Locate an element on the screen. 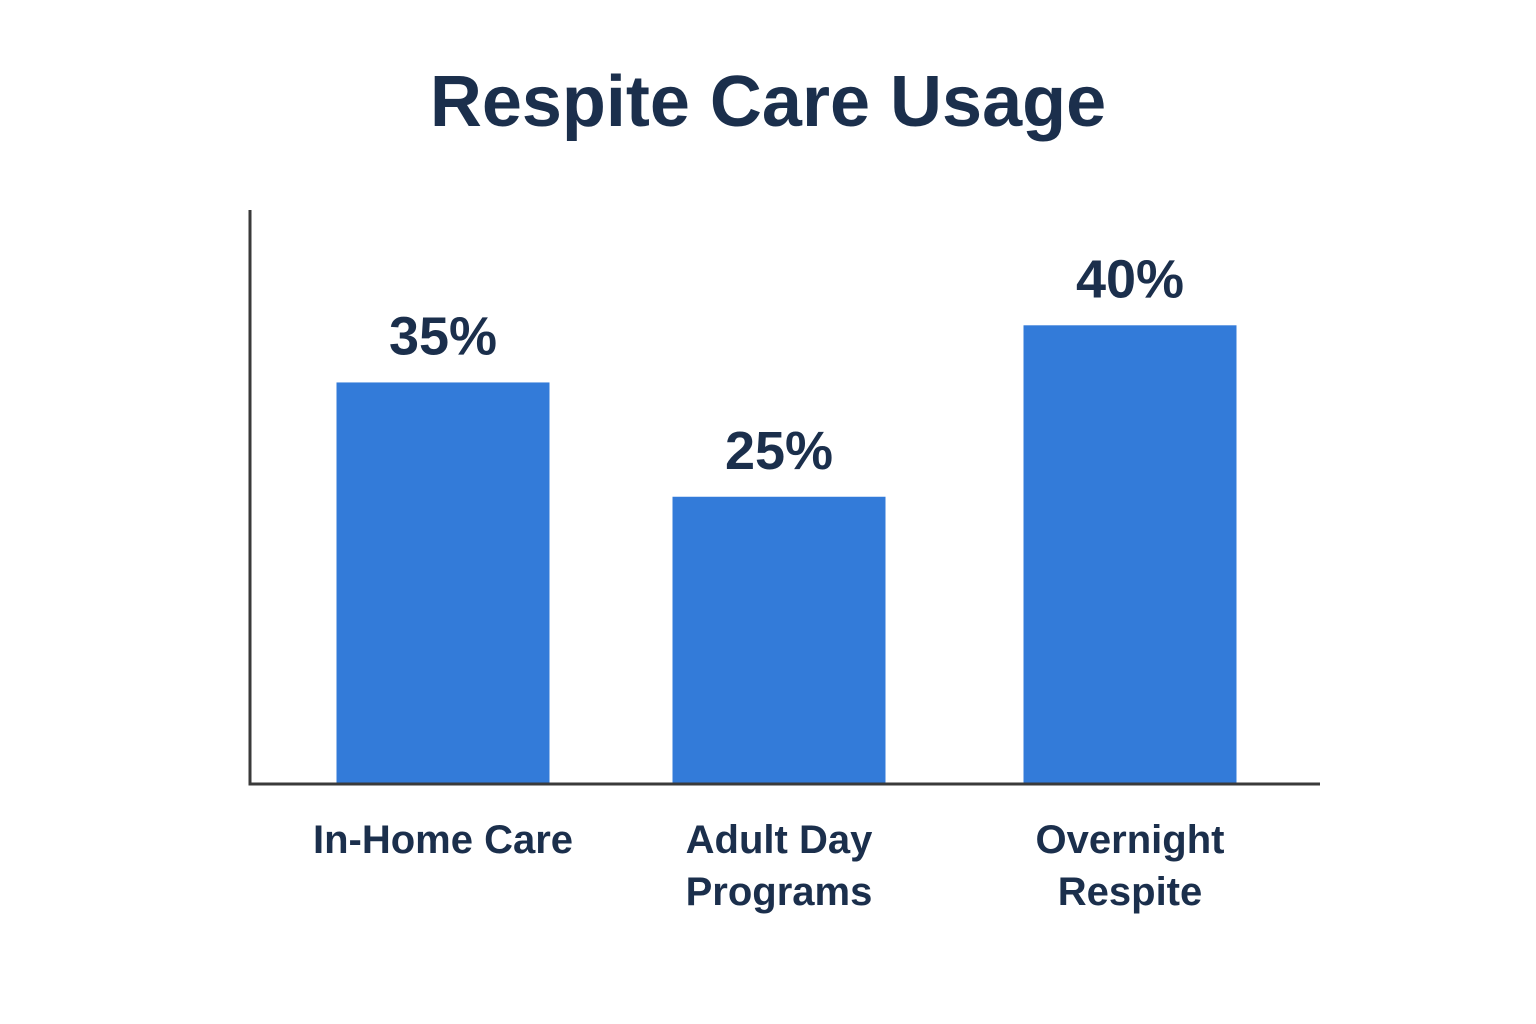 The width and height of the screenshot is (1536, 1024). x-tick-label-1-line-0: Adult Day is located at coordinates (779, 840).